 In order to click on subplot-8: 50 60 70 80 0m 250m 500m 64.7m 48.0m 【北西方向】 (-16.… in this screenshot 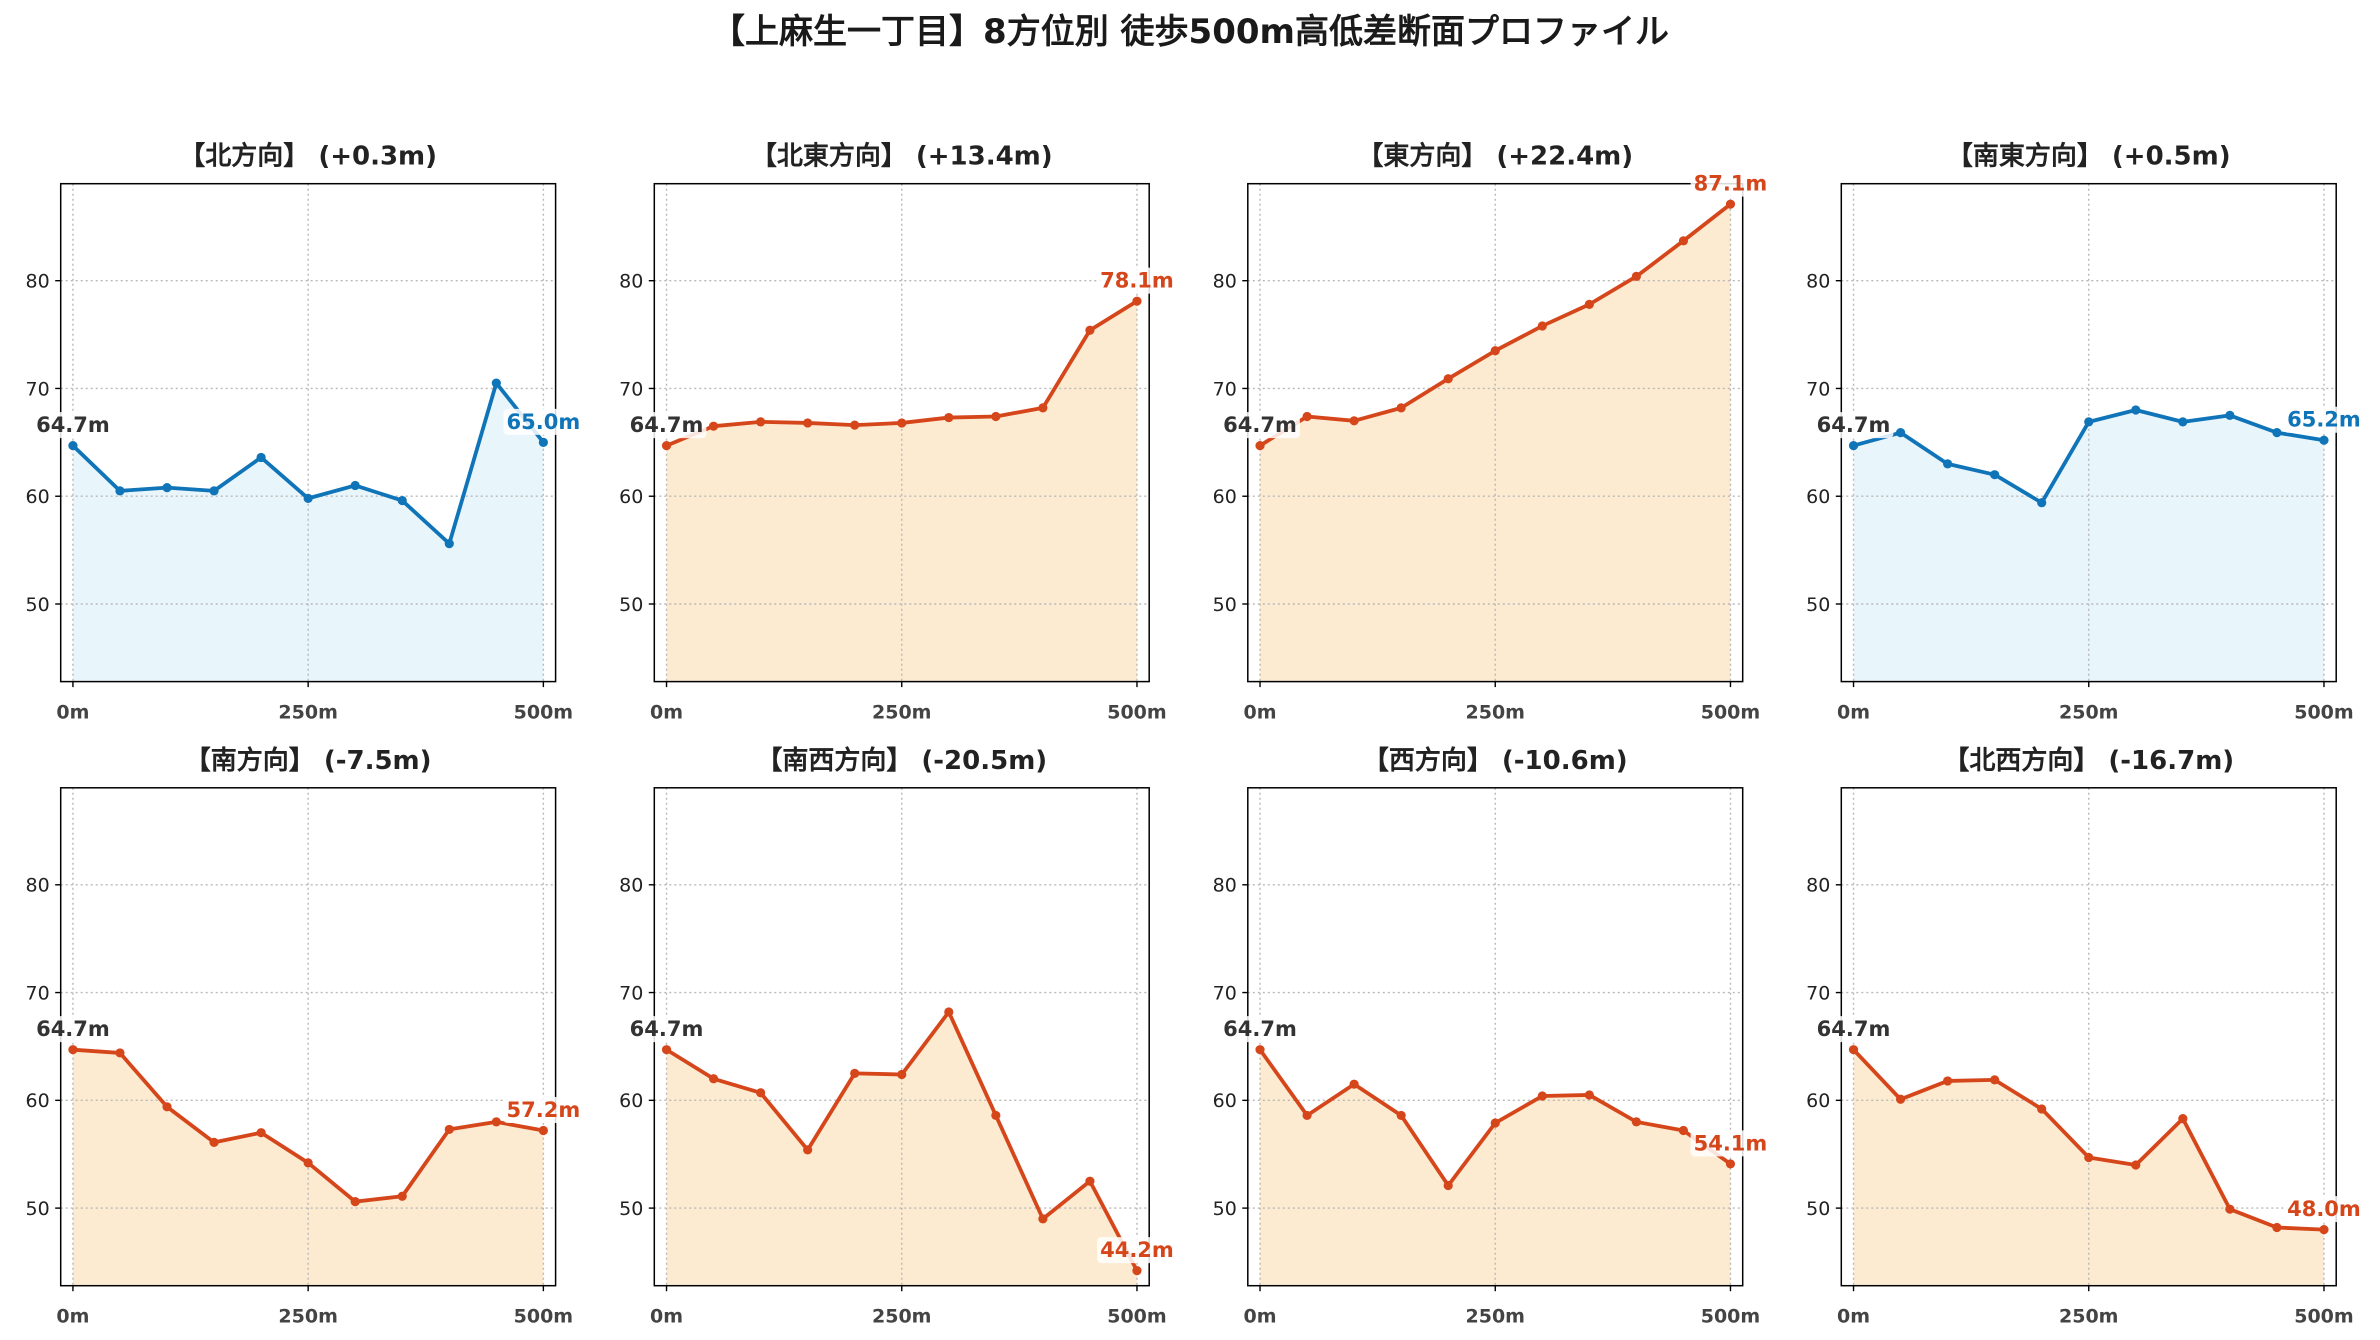, I will do `click(2085, 1036)`.